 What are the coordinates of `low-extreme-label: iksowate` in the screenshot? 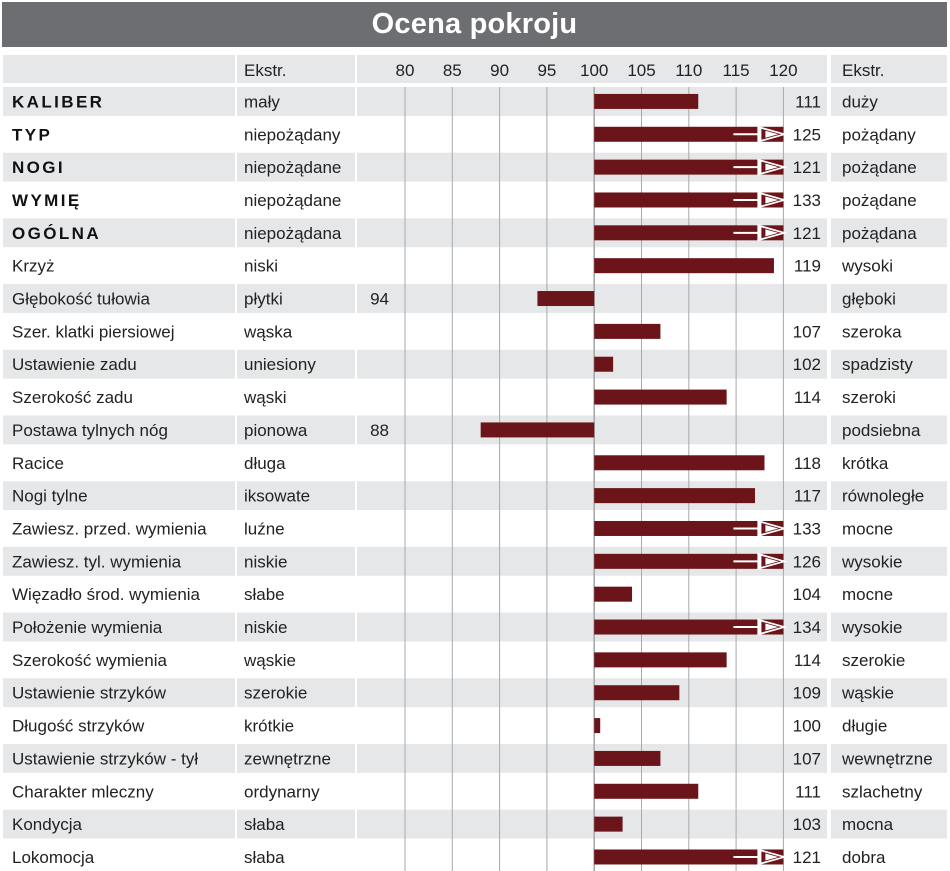 It's located at (277, 496).